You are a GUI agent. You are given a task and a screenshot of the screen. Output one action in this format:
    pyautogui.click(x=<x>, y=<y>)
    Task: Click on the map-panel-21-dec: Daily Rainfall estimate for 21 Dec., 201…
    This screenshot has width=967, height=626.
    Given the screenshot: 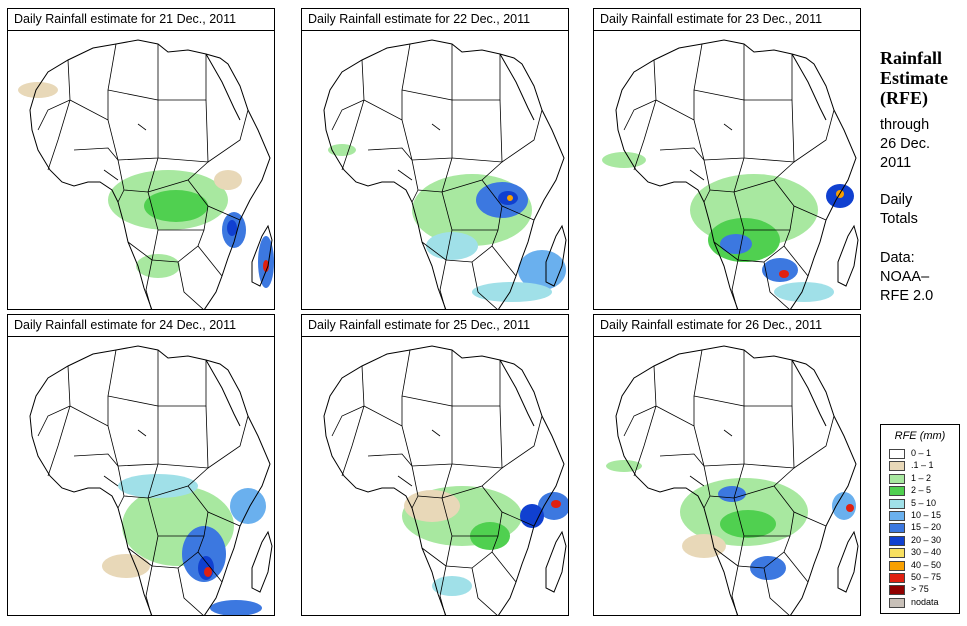 What is the action you would take?
    pyautogui.click(x=141, y=159)
    